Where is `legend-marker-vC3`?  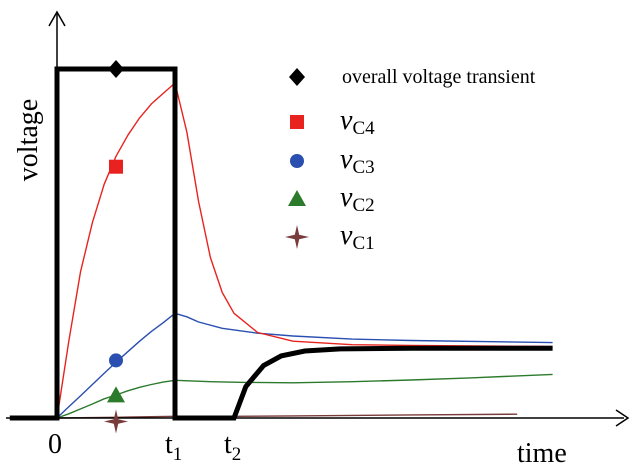
legend-marker-vC3 is located at coordinates (297, 161).